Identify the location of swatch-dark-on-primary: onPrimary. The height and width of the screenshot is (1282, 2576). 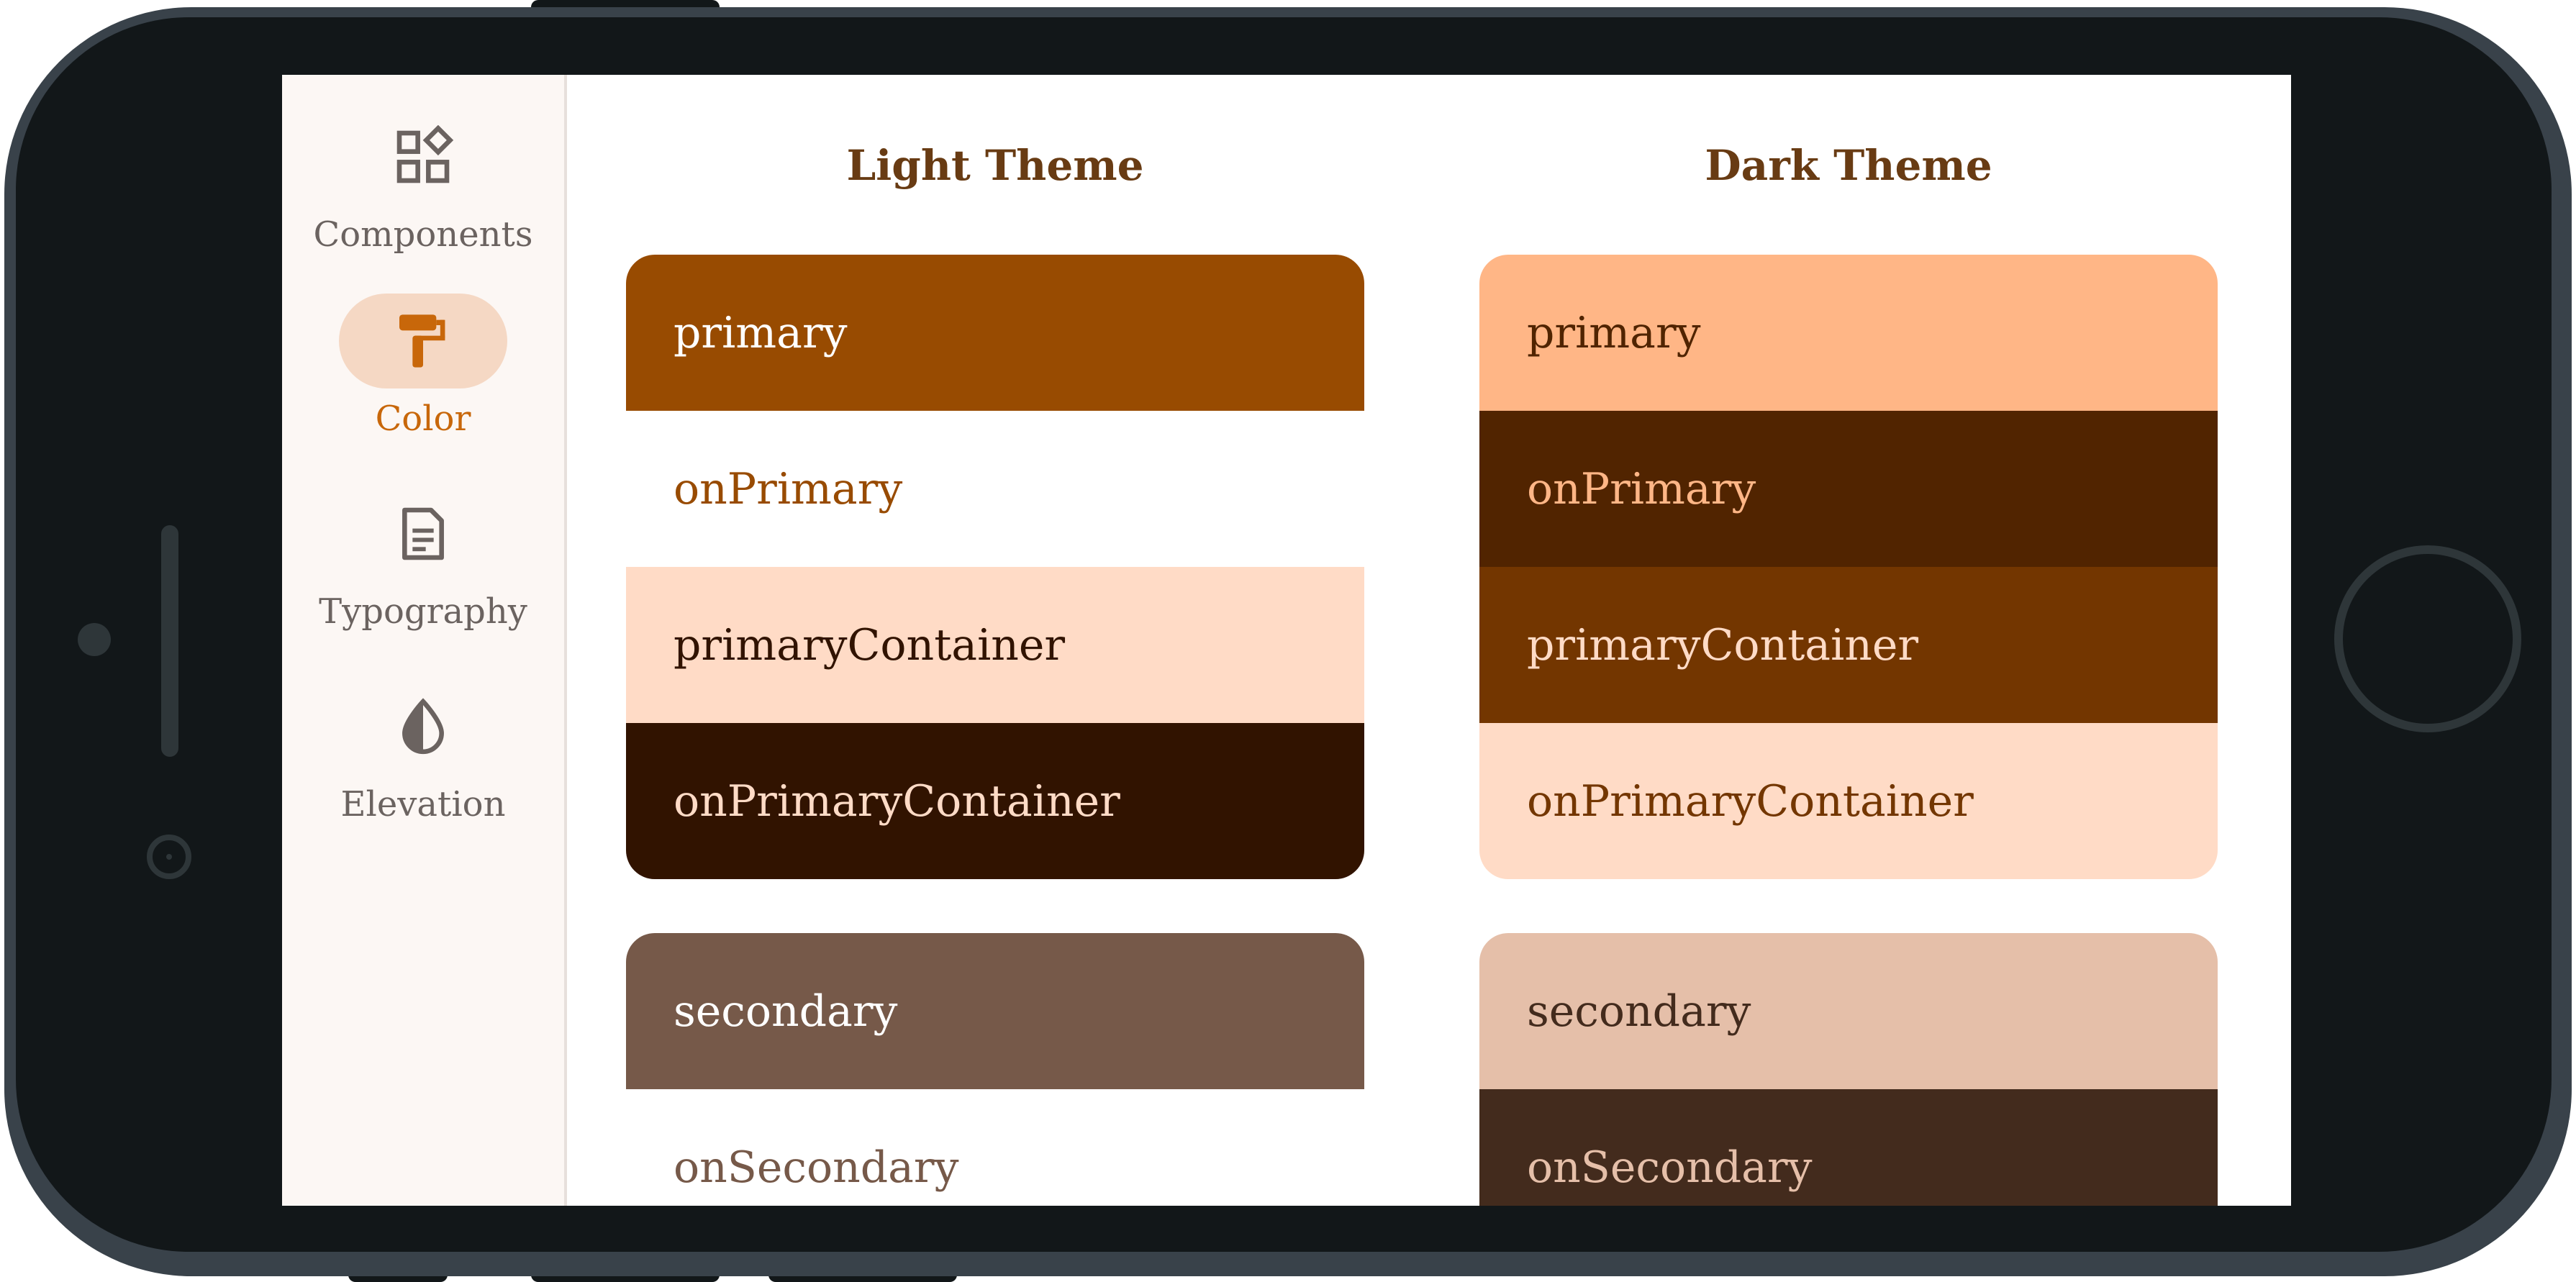
(1849, 489).